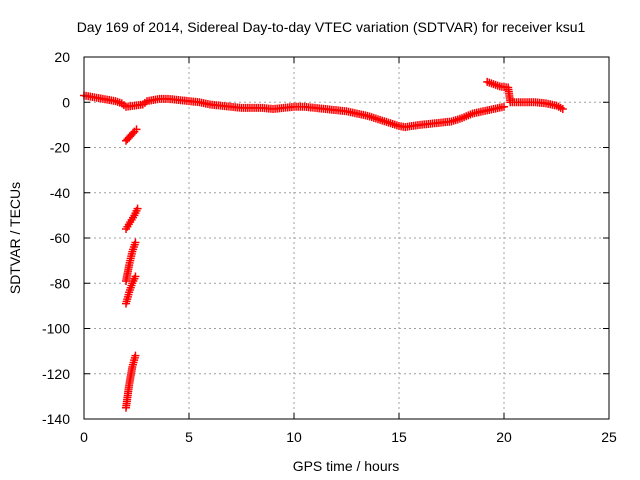 Image resolution: width=640 pixels, height=480 pixels. Describe the element at coordinates (132, 268) in the screenshot. I see `series-outlier-segments` at that location.